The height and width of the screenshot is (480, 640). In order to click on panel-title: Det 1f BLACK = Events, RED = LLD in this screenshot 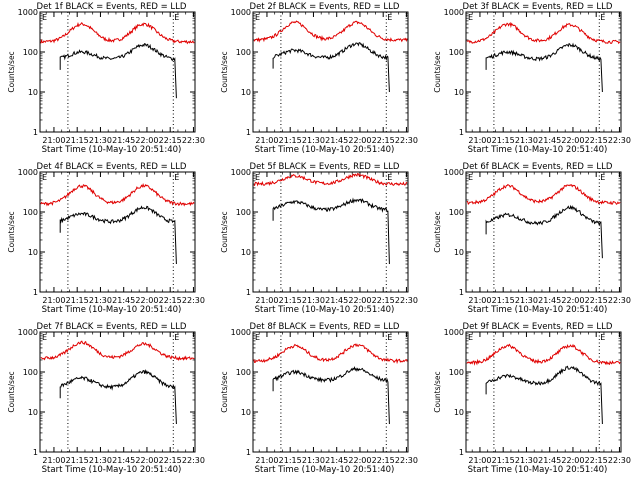, I will do `click(112, 7)`.